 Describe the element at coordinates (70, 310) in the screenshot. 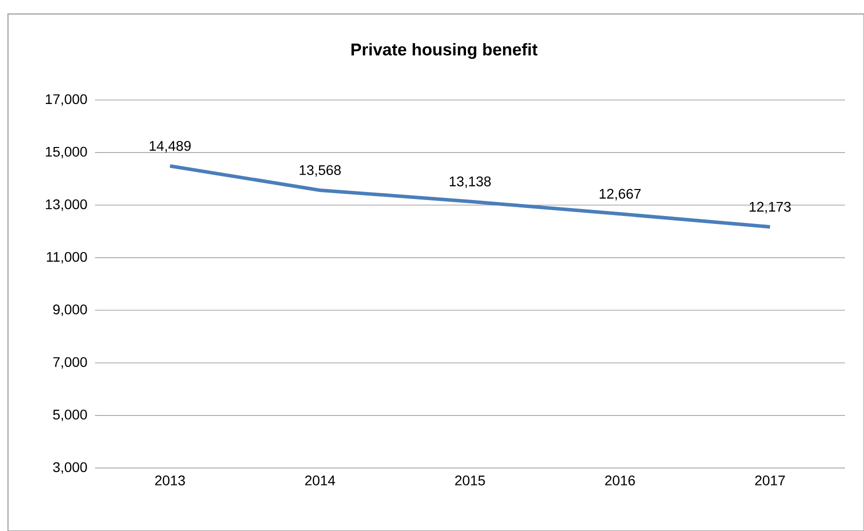

I see `y-tick-label: 9,000` at that location.